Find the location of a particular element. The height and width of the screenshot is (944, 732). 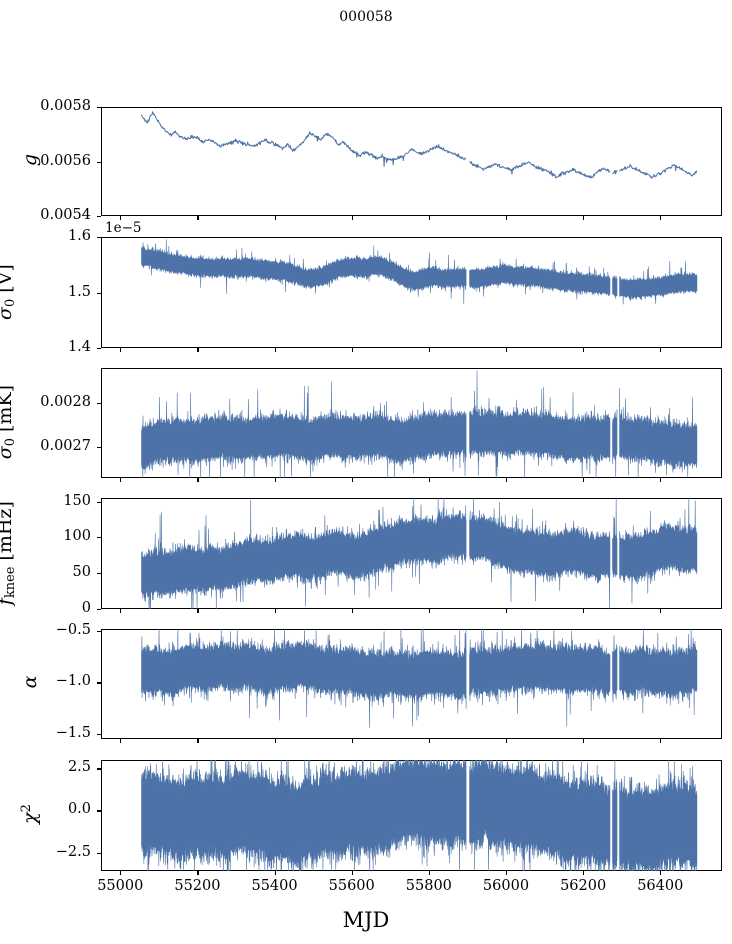

y-tick-label-chi2-0: −2.5 is located at coordinates (73, 851).